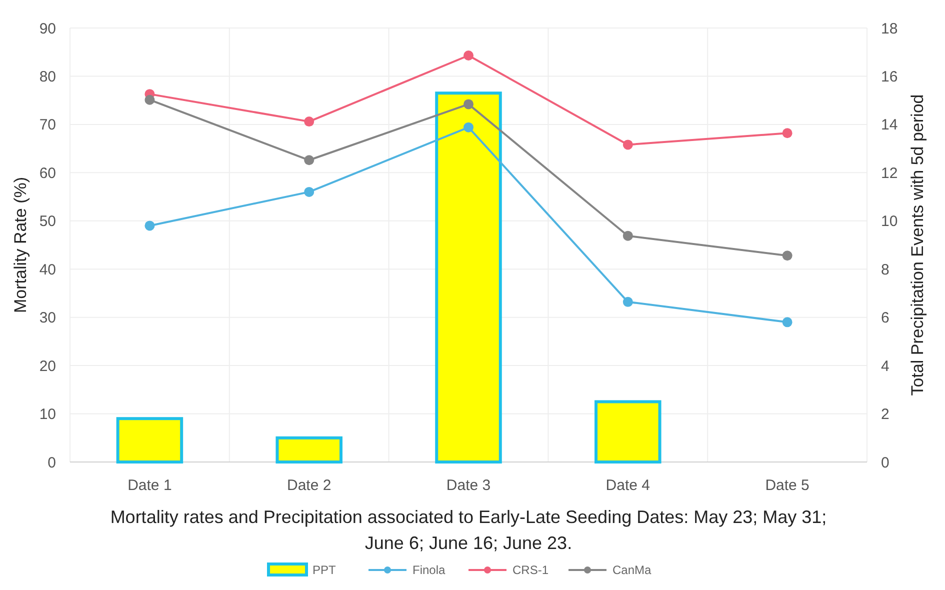 The image size is (945, 590). What do you see at coordinates (889, 173) in the screenshot?
I see `y2-tick-label: 12` at bounding box center [889, 173].